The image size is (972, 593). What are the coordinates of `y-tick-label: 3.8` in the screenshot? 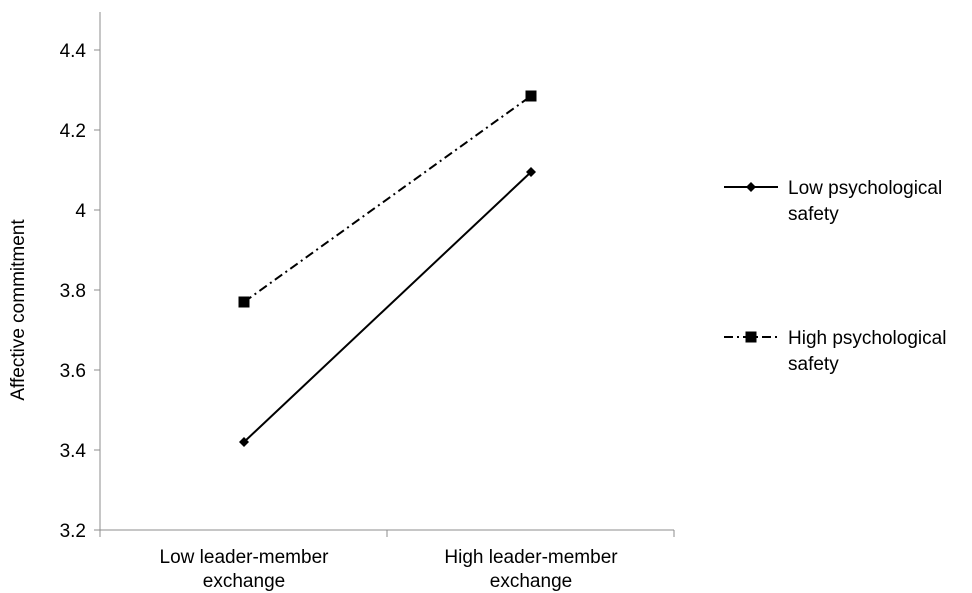 It's located at (73, 291).